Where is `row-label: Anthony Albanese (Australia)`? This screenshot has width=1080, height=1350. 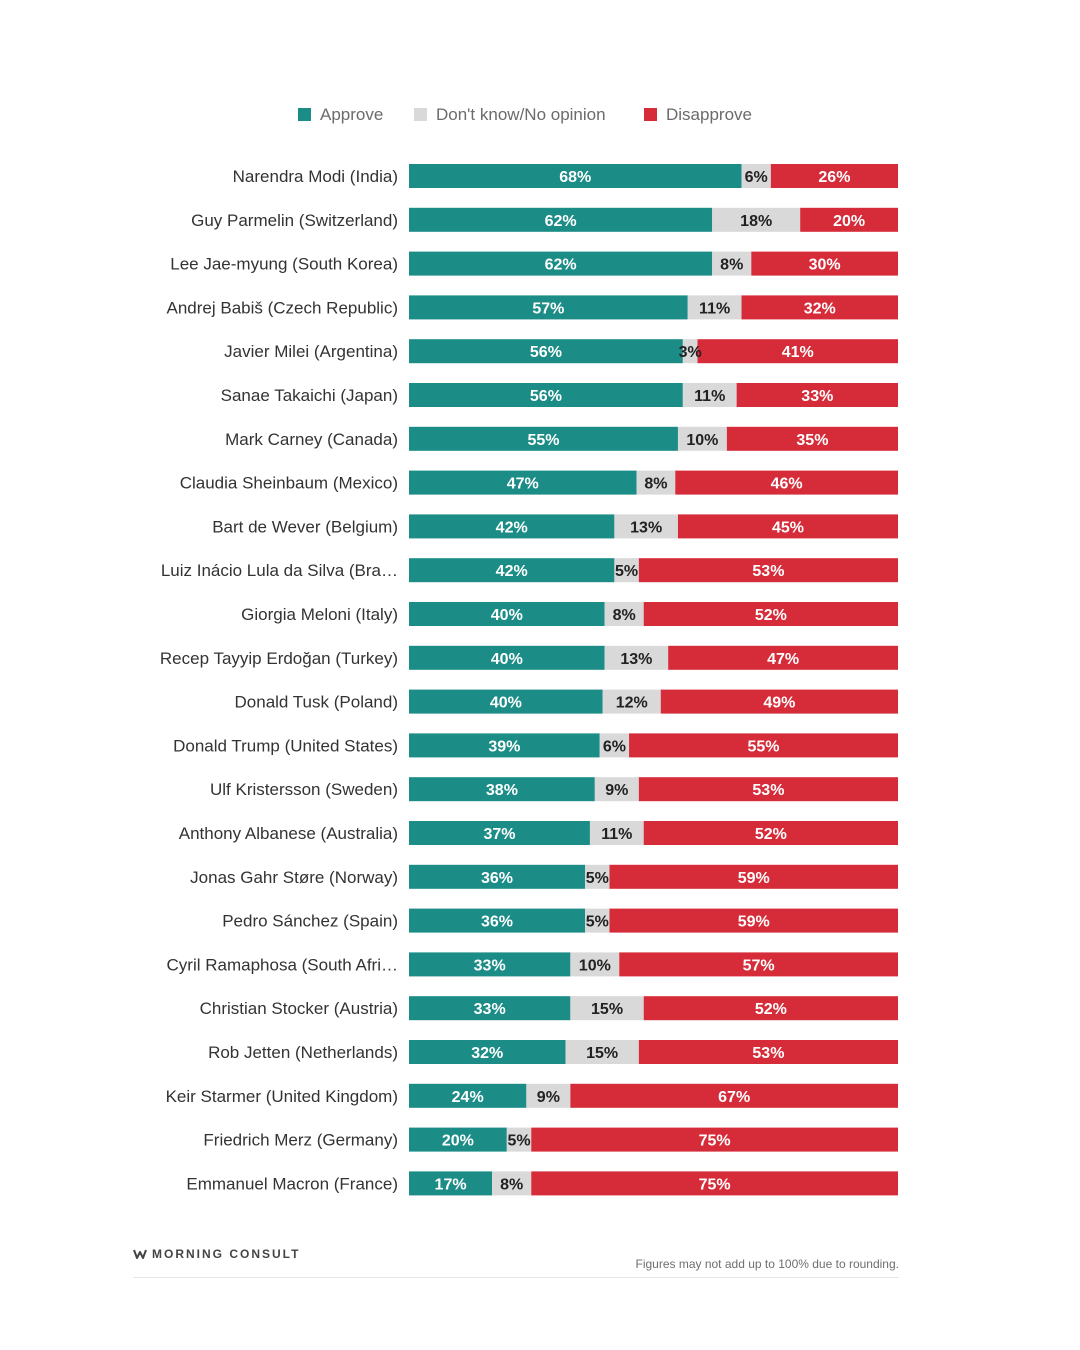
row-label: Anthony Albanese (Australia) is located at coordinates (288, 833).